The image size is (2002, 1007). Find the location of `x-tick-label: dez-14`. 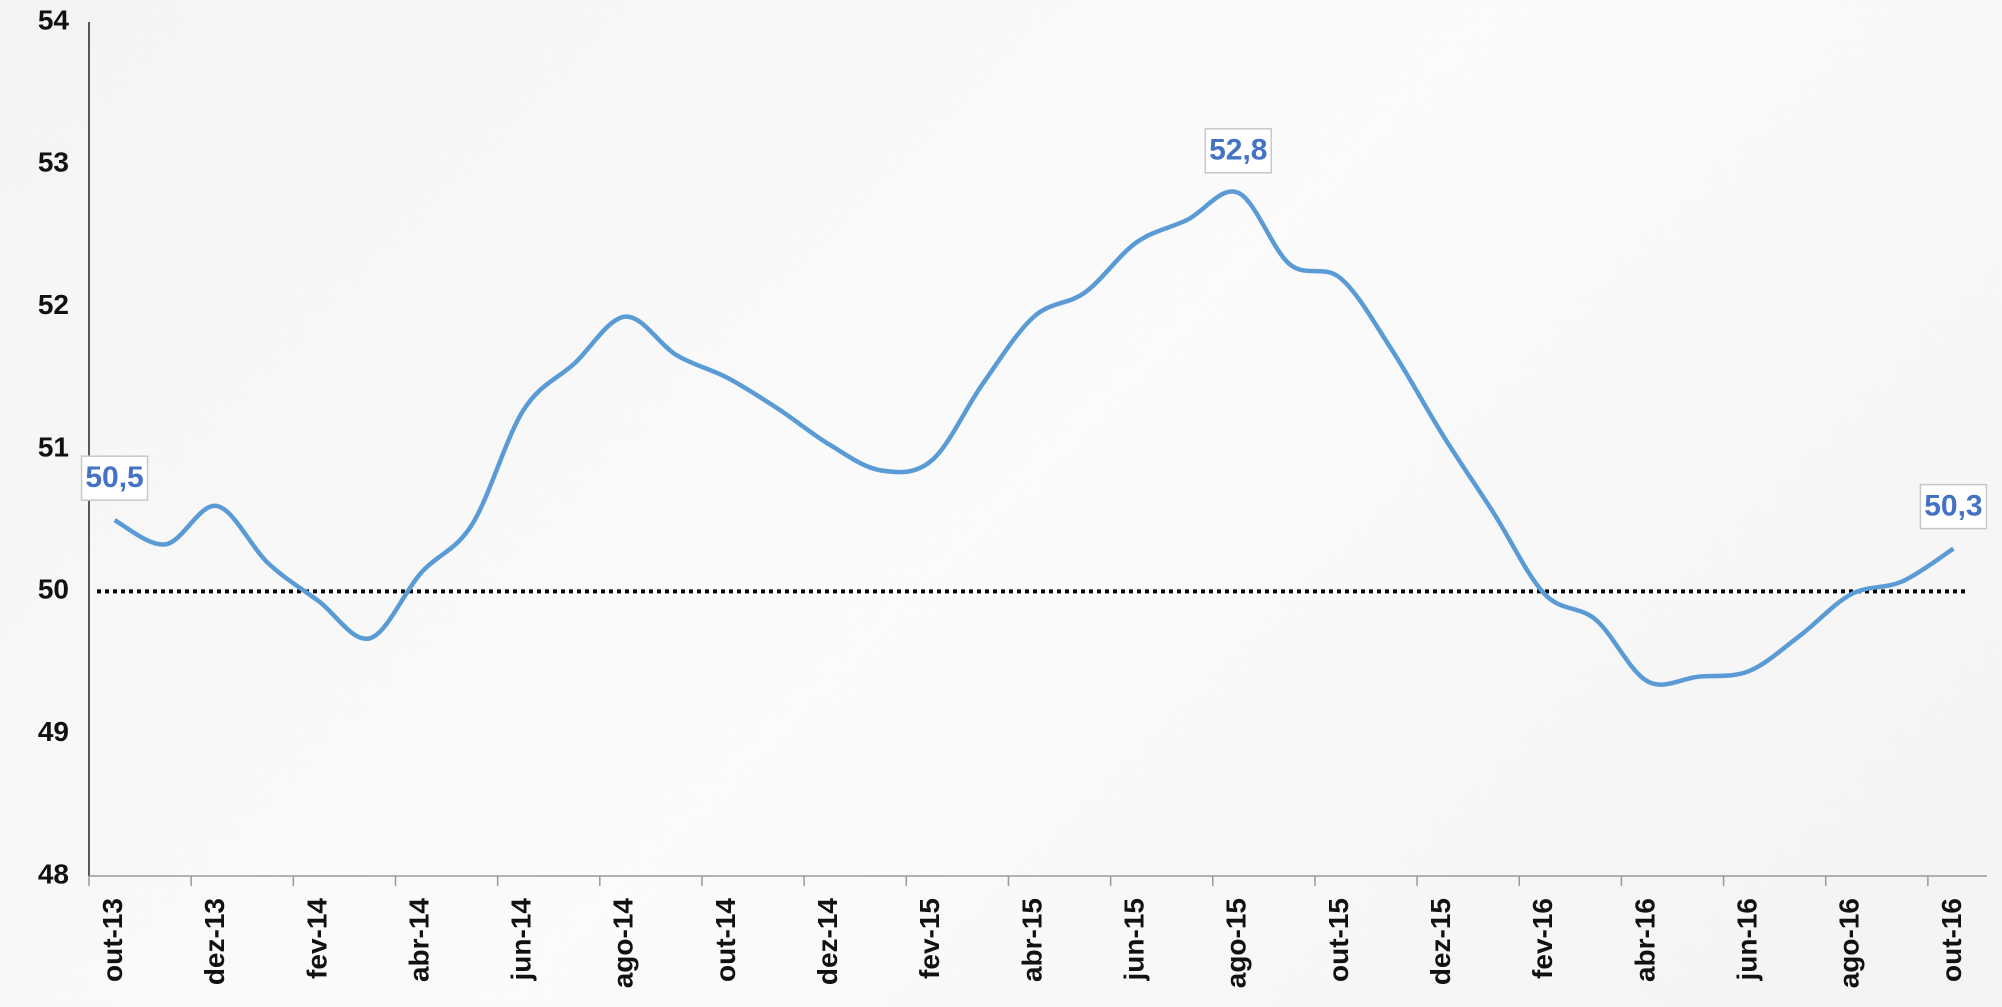

x-tick-label: dez-14 is located at coordinates (827, 942).